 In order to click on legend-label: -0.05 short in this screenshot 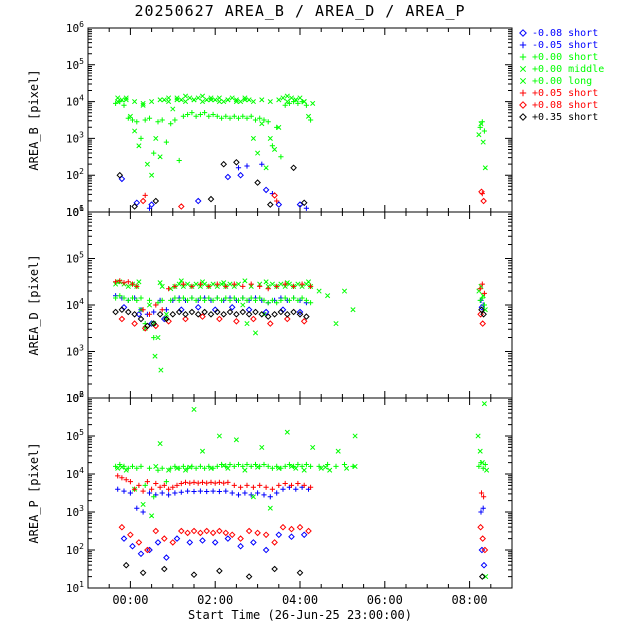, I will do `click(565, 45)`.